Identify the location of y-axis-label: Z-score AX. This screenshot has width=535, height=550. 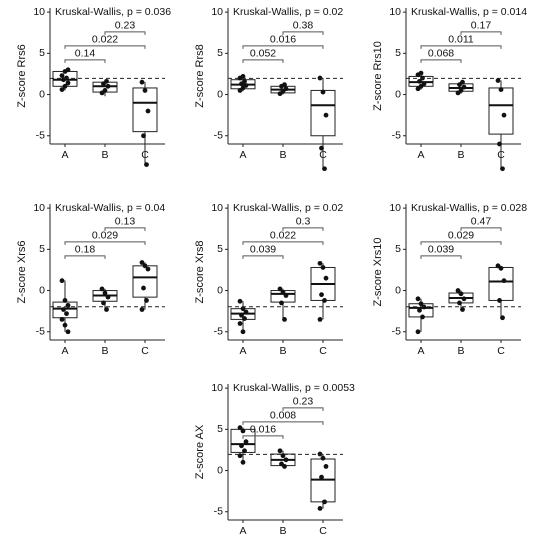
(200, 451).